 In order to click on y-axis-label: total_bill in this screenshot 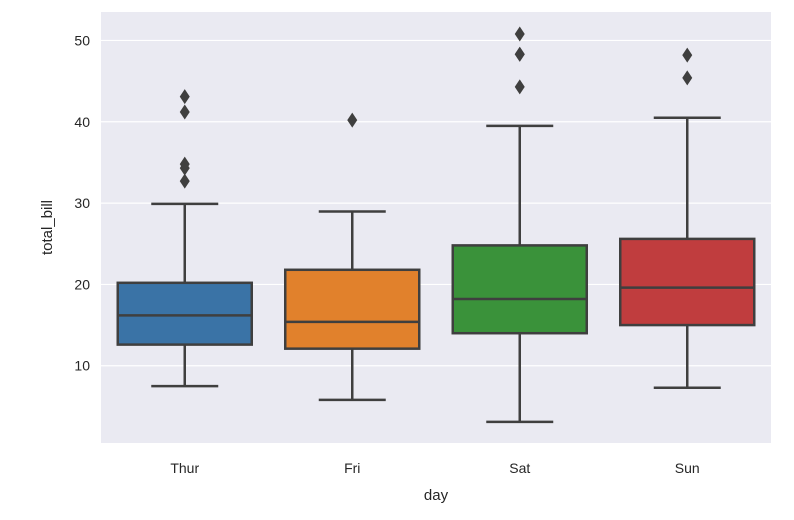, I will do `click(47, 227)`.